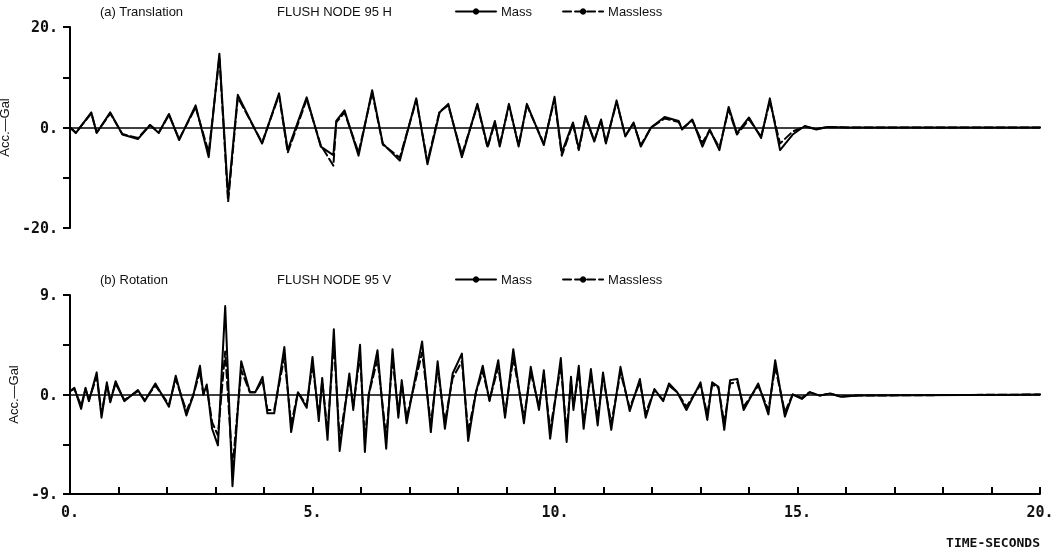 The width and height of the screenshot is (1061, 556). I want to click on y-tick-label: 9., so click(48, 295).